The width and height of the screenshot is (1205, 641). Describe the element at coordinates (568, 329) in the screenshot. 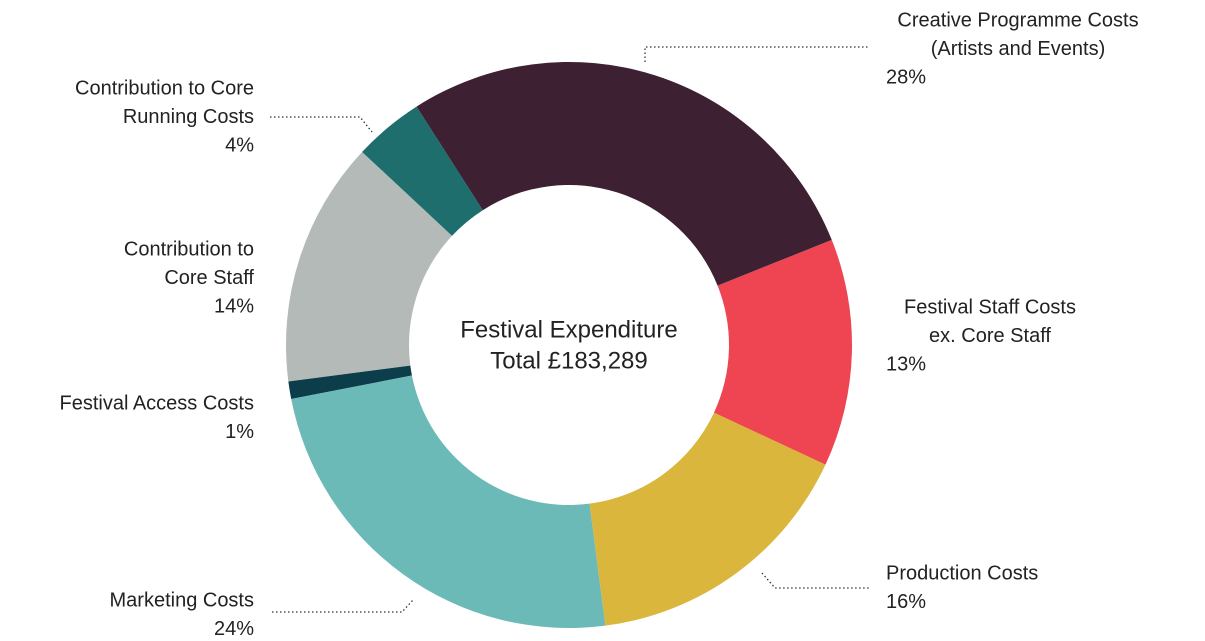

I see `center-label: Festival Expenditure` at that location.